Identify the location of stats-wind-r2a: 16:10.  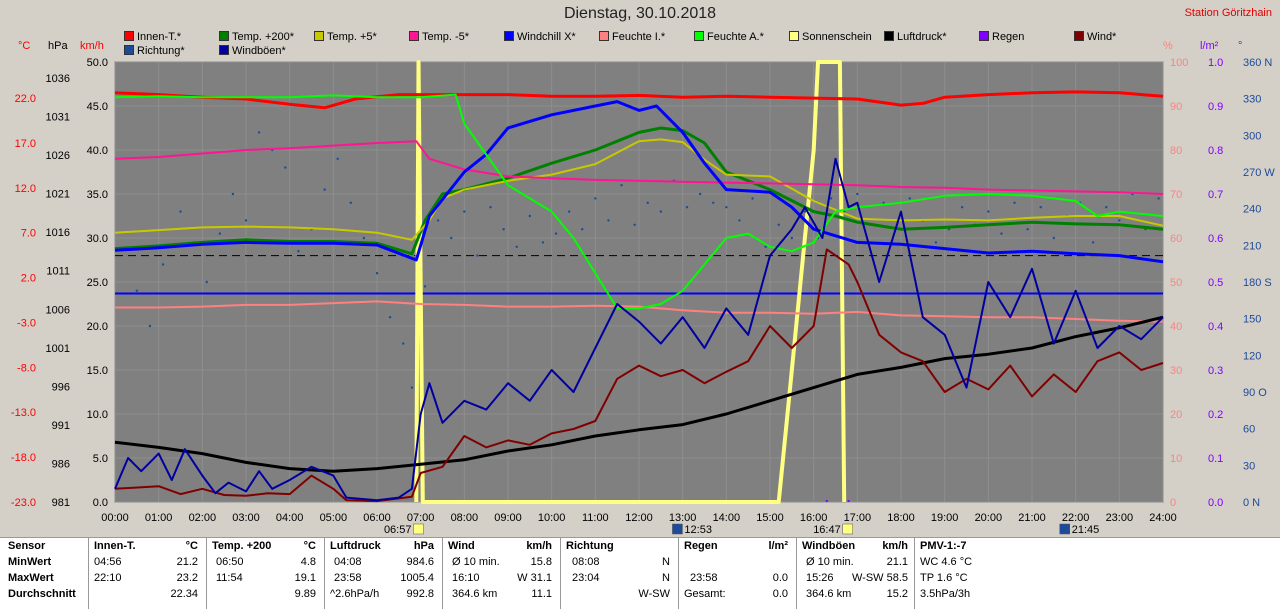
(466, 578).